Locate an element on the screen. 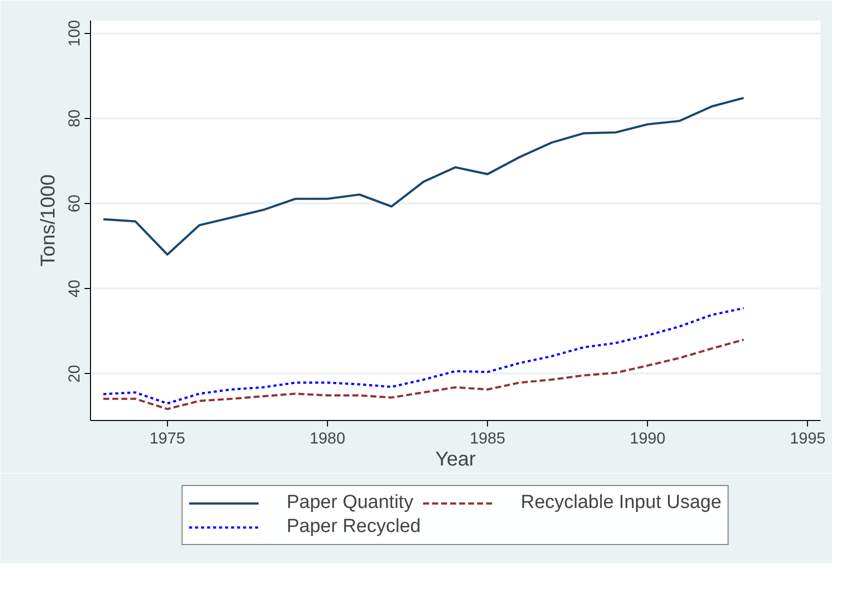 This screenshot has width=844, height=616. y-tick-label: 80 is located at coordinates (75, 118).